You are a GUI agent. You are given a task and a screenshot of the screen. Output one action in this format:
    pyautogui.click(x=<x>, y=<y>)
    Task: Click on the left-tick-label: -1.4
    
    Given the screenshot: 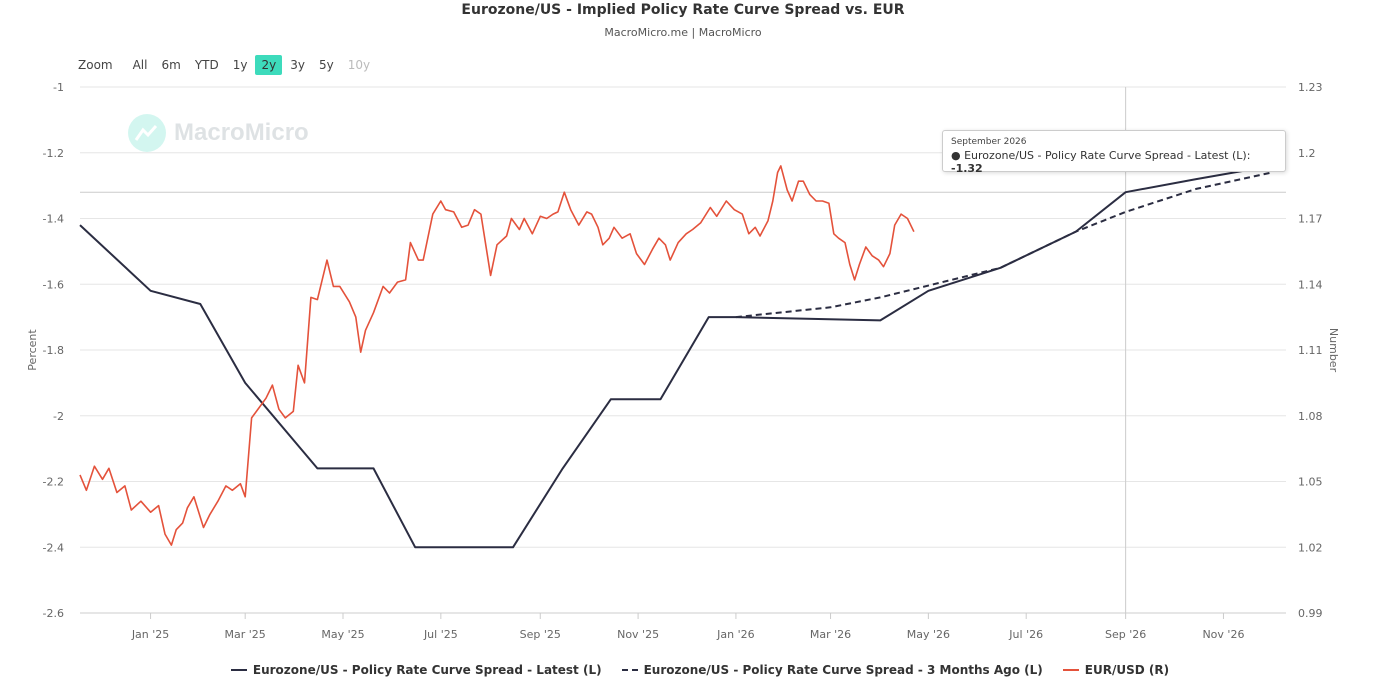 What is the action you would take?
    pyautogui.click(x=53, y=219)
    